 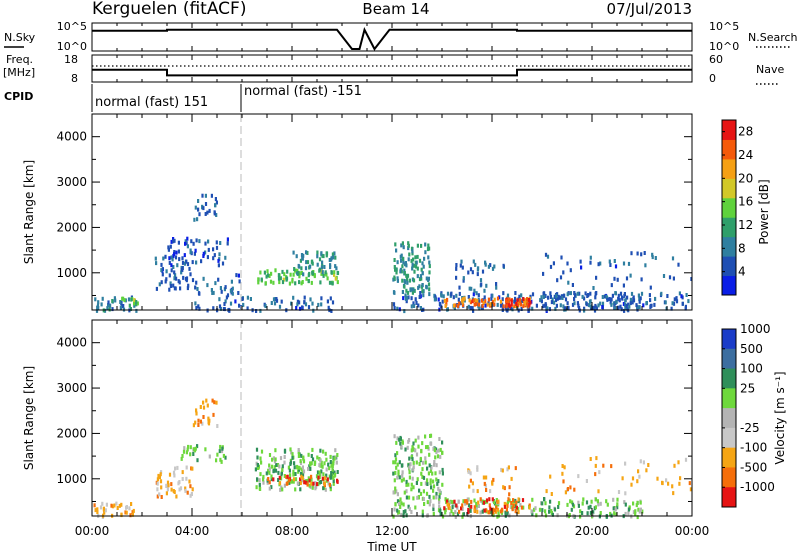 What do you see at coordinates (392, 37) in the screenshot?
I see `nsky-panel-ticks` at bounding box center [392, 37].